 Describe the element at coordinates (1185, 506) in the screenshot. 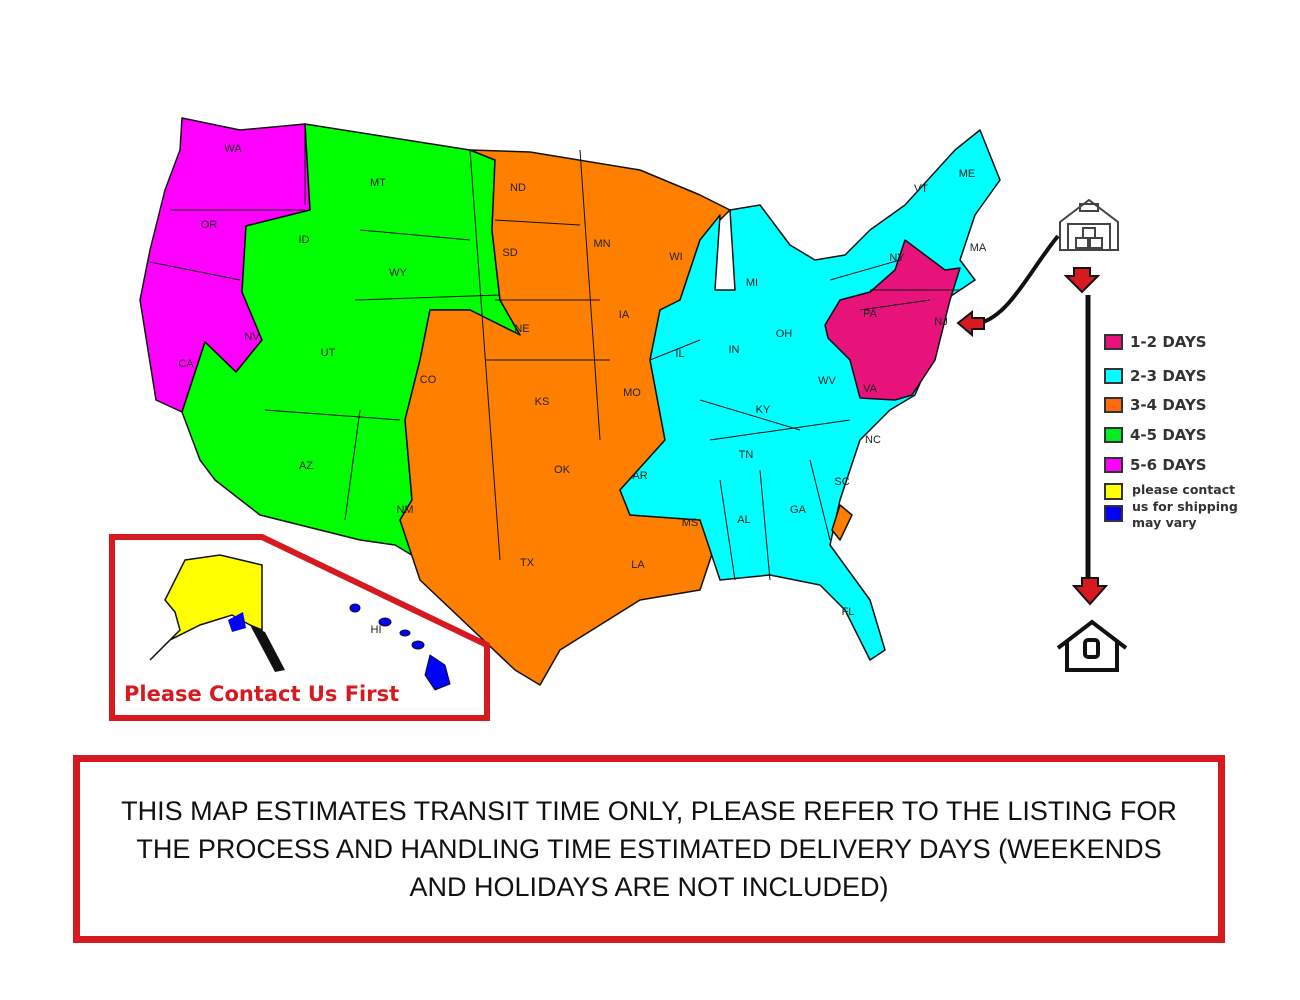

I see `legend-note-line: us for shipping` at that location.